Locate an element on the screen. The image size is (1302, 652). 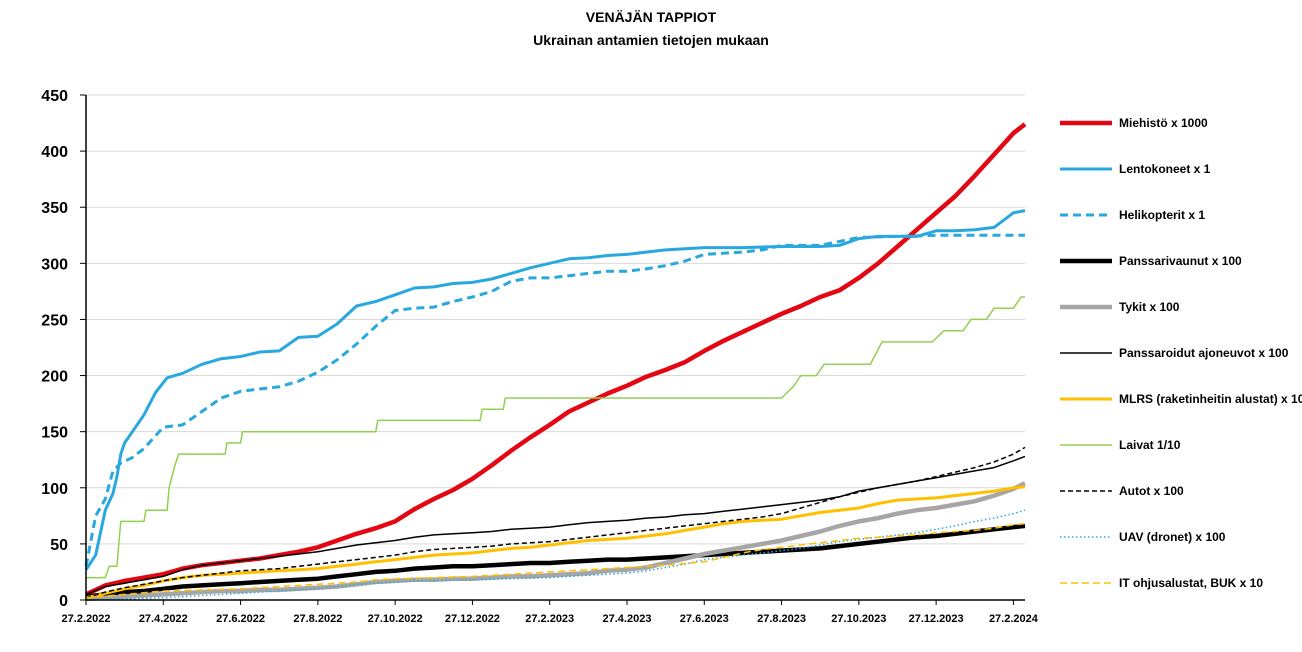
x-tick-label: 27.10.2023 is located at coordinates (858, 619).